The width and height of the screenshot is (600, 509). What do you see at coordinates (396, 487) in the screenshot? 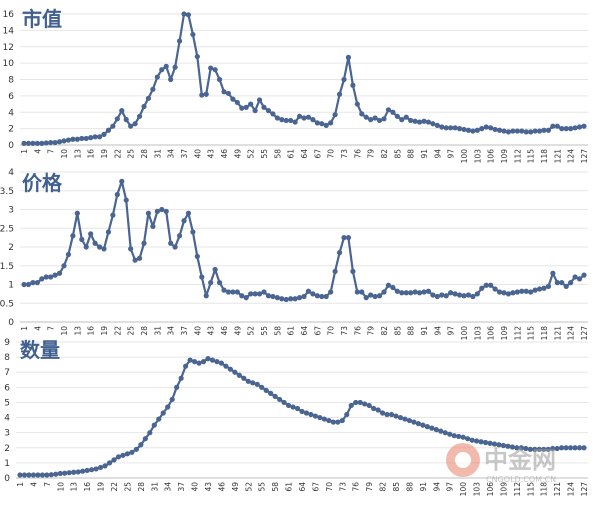
I see `x-tick-label: 85` at bounding box center [396, 487].